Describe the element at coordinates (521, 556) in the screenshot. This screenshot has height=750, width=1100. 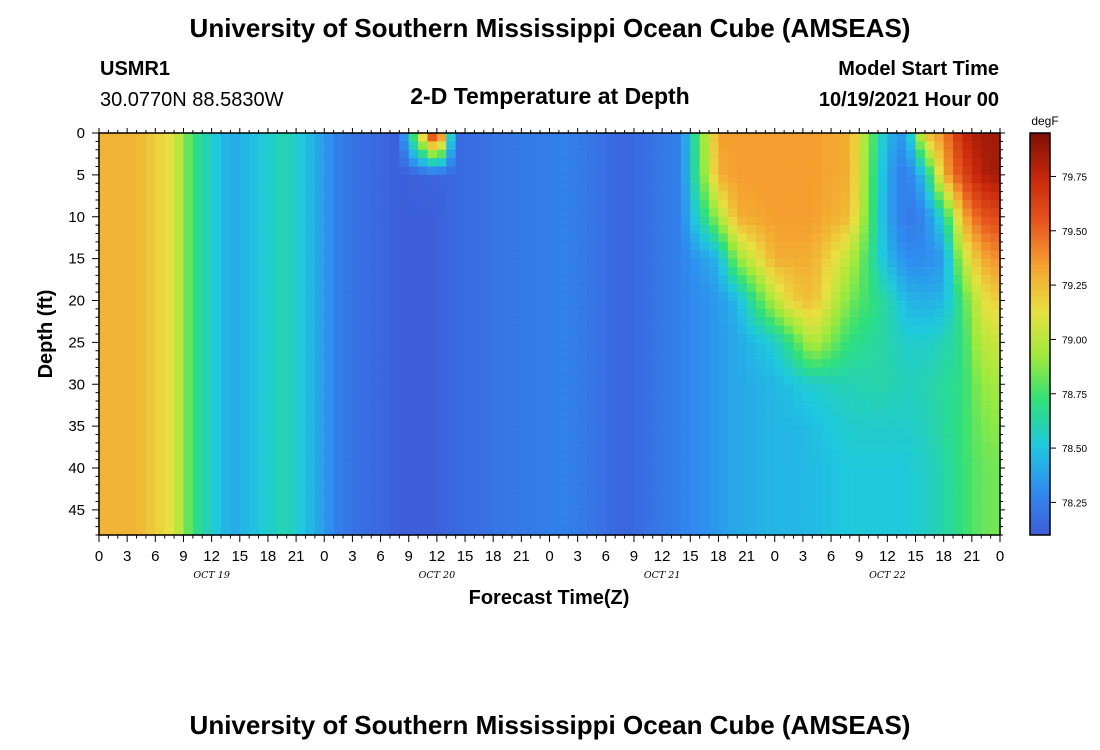
I see `x-tick-label: 21` at that location.